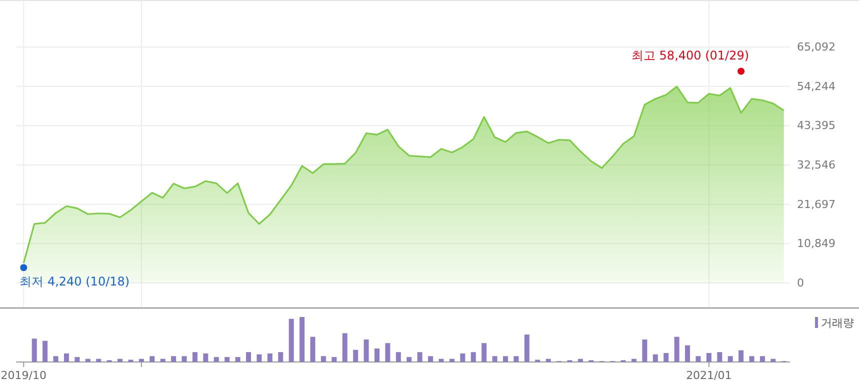 This screenshot has height=389, width=859. Describe the element at coordinates (816, 47) in the screenshot. I see `y-tick-label: 65,092` at that location.